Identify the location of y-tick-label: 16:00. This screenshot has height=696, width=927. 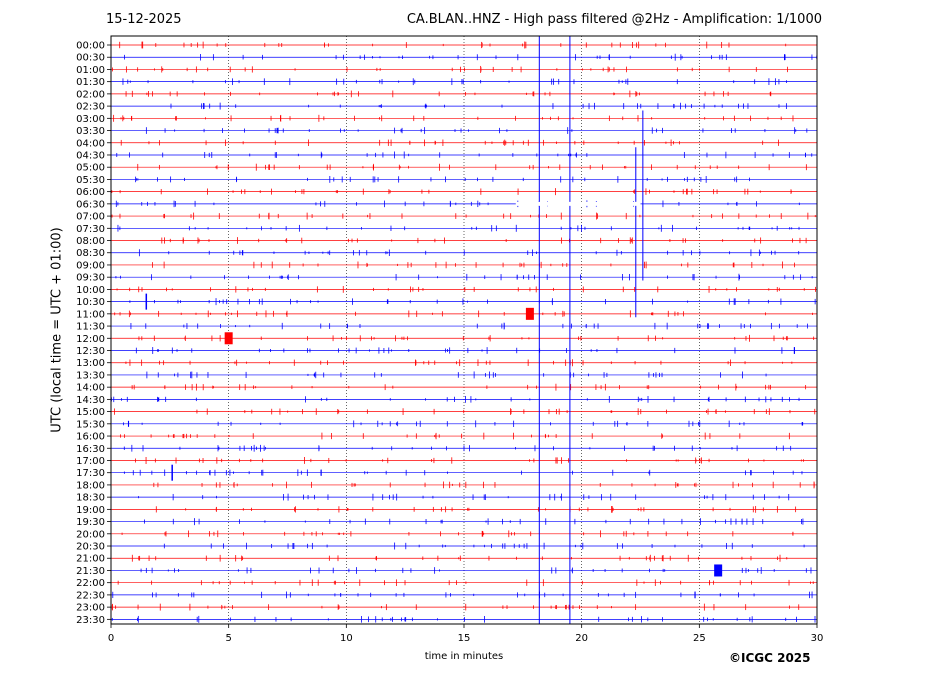
(90, 437).